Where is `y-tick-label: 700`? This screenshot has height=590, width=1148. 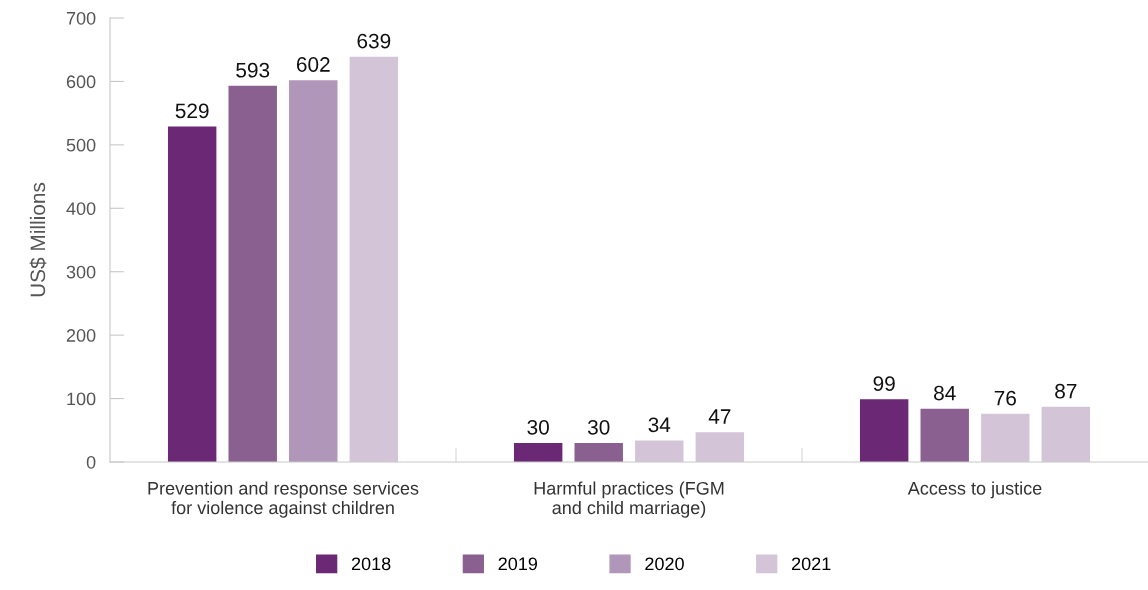
y-tick-label: 700 is located at coordinates (81, 18).